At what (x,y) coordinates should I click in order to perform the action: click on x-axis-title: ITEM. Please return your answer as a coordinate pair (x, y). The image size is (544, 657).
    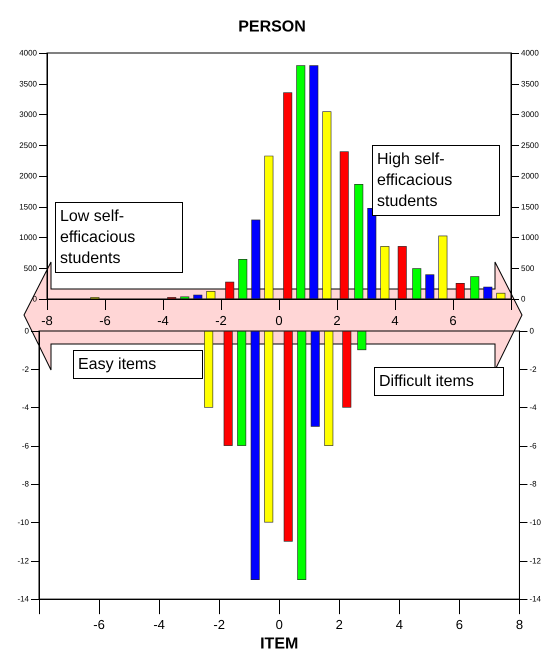
    Looking at the image, I should click on (279, 644).